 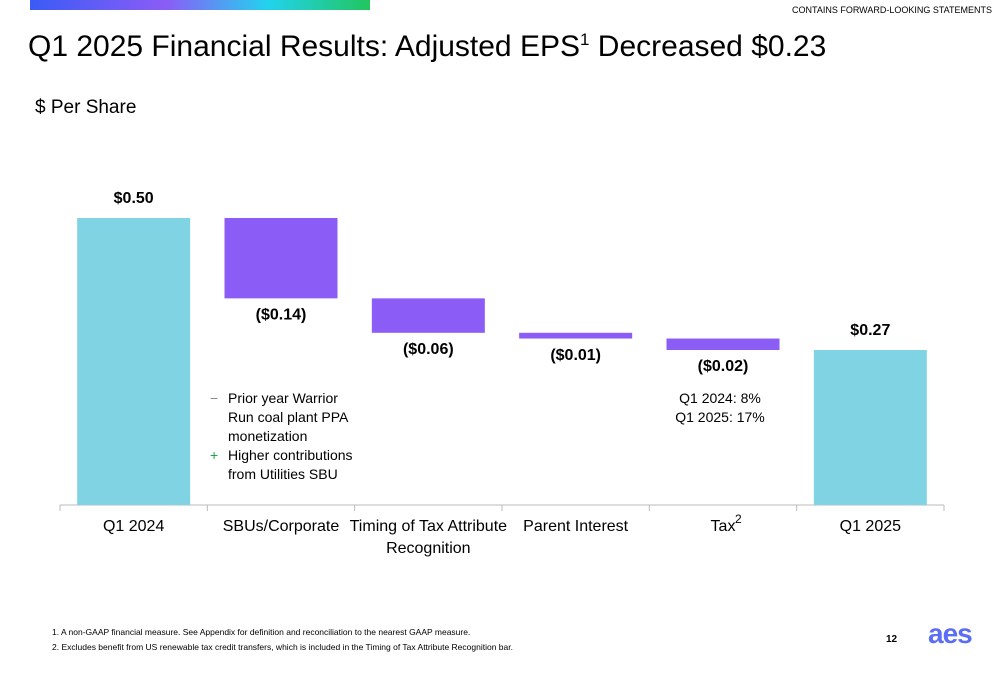 I want to click on title-text: Q1 2025 Financial Results: Adjusted EPS, so click(x=304, y=46).